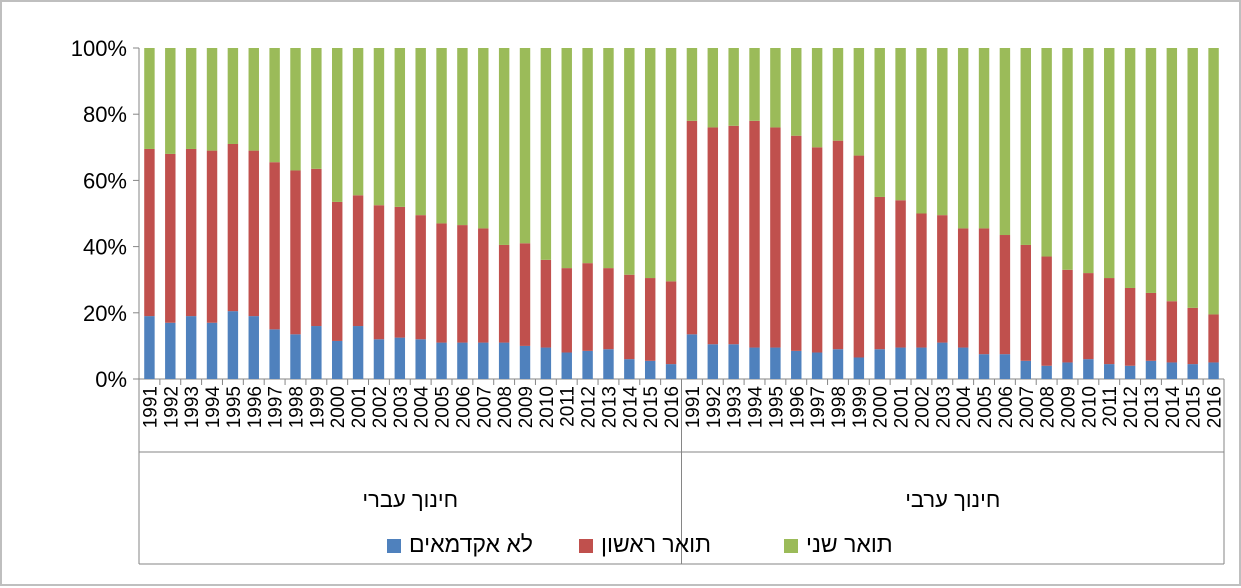 The width and height of the screenshot is (1241, 588). What do you see at coordinates (952, 499) in the screenshot?
I see `group-label: חינוך ערבי` at bounding box center [952, 499].